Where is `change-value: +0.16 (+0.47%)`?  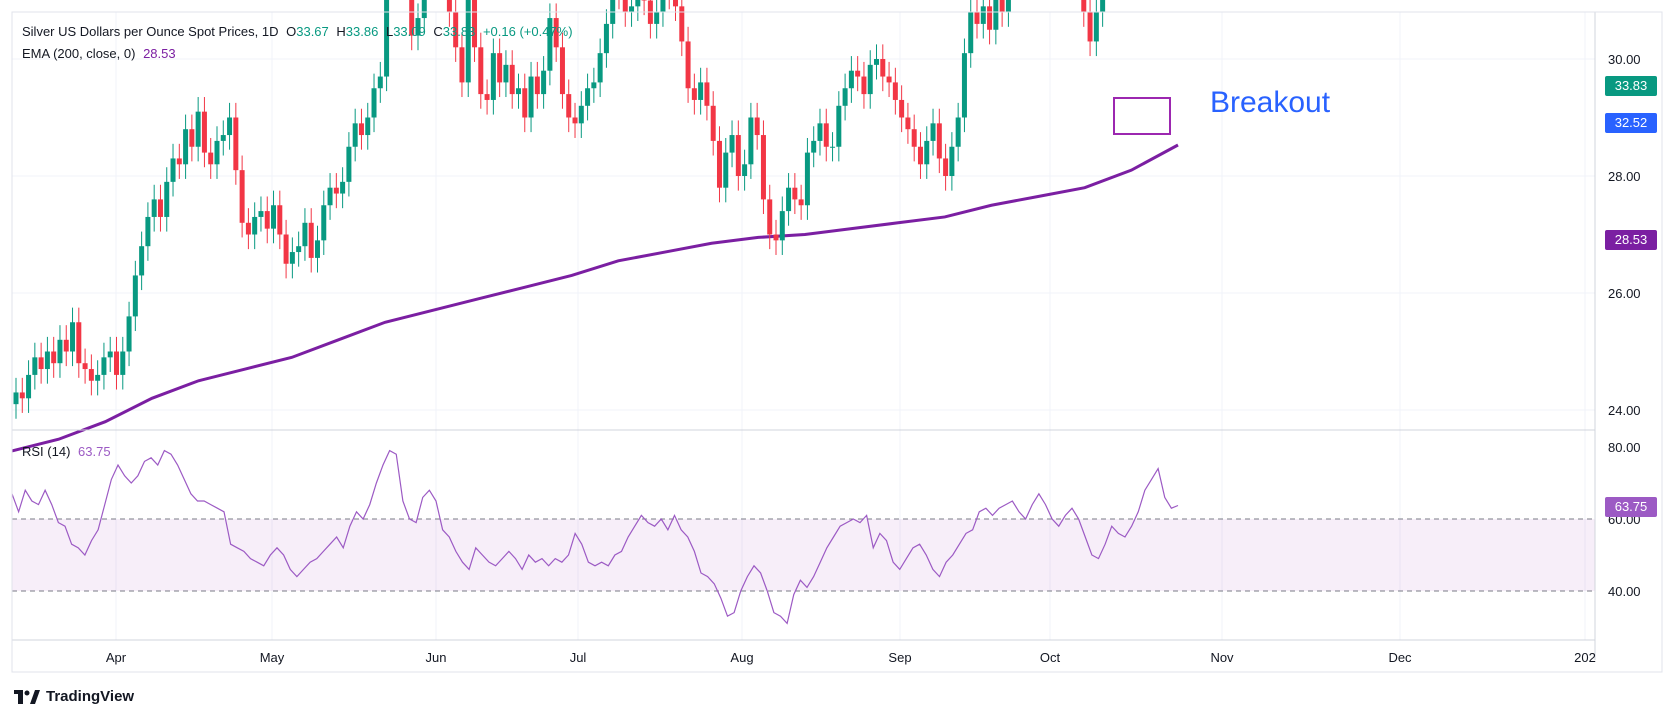 change-value: +0.16 (+0.47%) is located at coordinates (527, 31).